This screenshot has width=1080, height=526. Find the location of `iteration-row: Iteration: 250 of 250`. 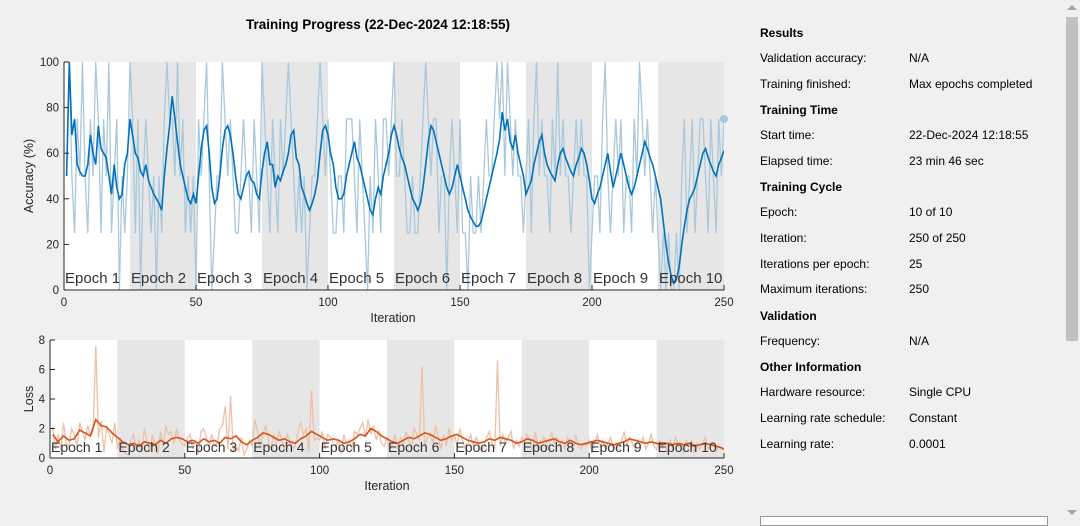

iteration-row: Iteration: 250 of 250 is located at coordinates (910, 239).